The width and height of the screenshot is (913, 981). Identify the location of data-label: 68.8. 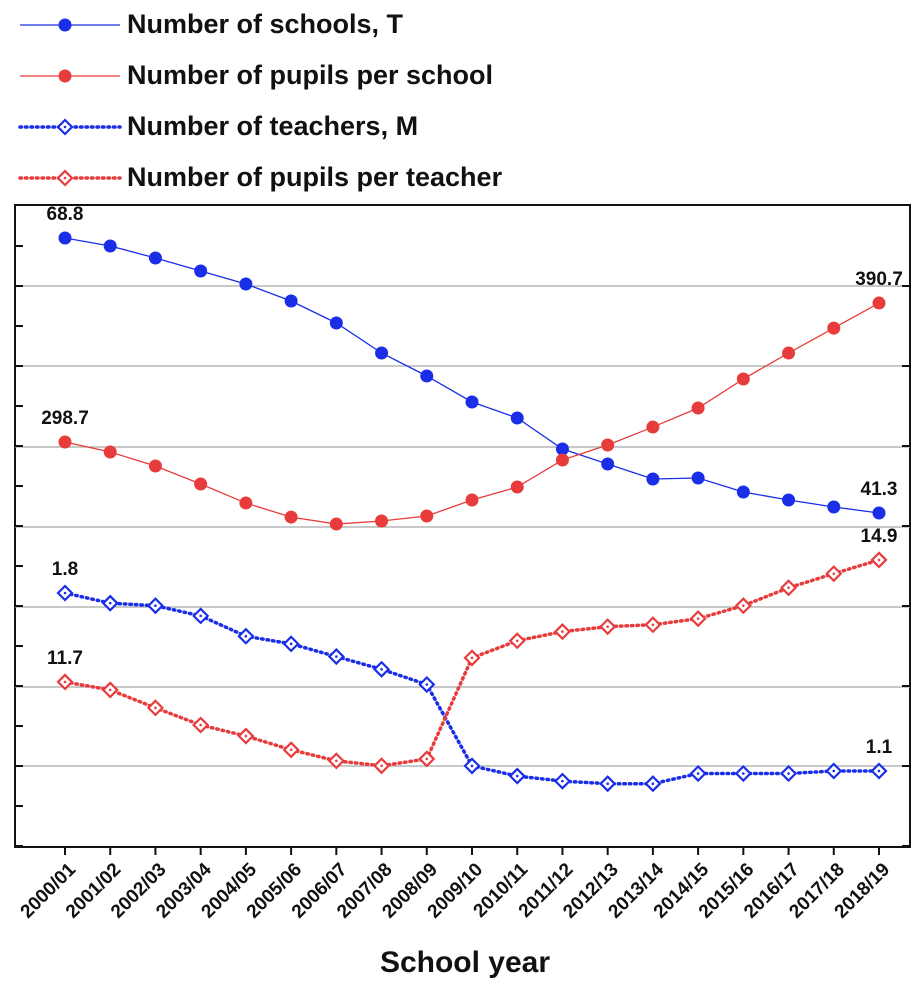
(65, 214).